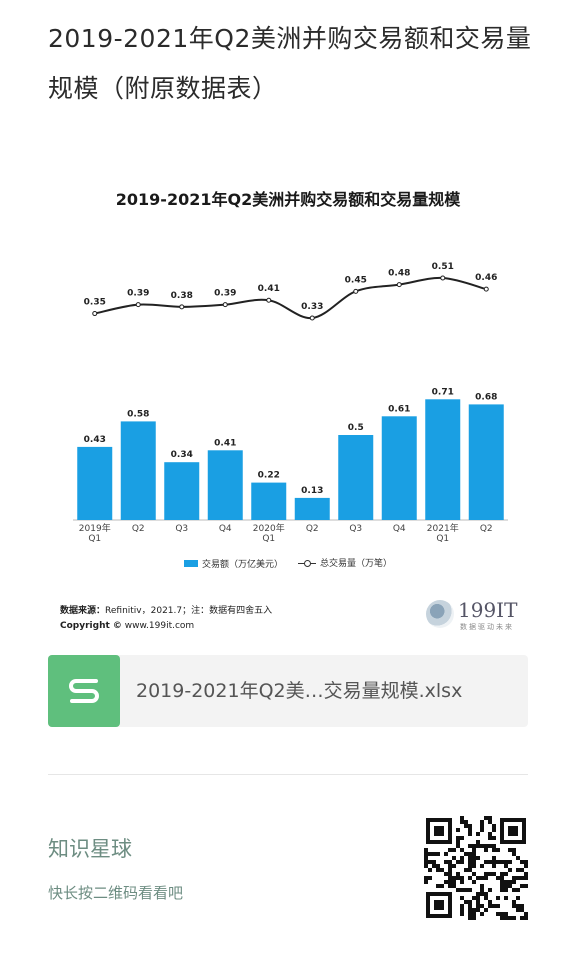  Describe the element at coordinates (487, 627) in the screenshot. I see `brand-tagline: 数据驱动未来` at that location.